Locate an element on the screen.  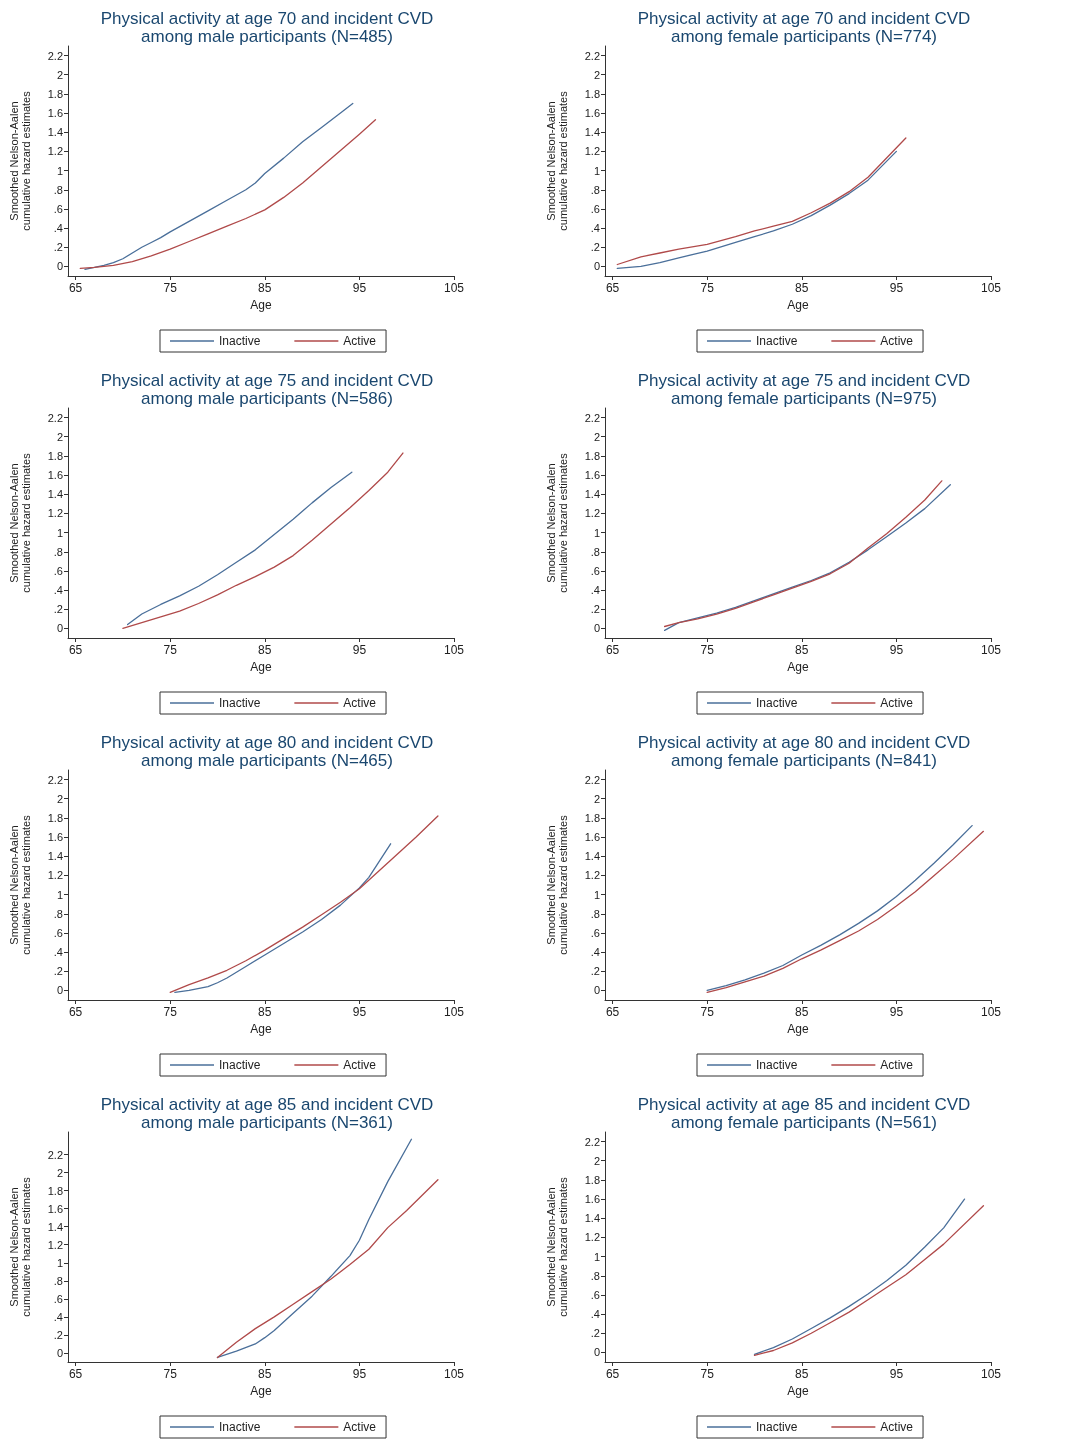
chart-title: Physical activity at age 75 and incident CVD among male participants (N=586) is located at coordinates (267, 389).